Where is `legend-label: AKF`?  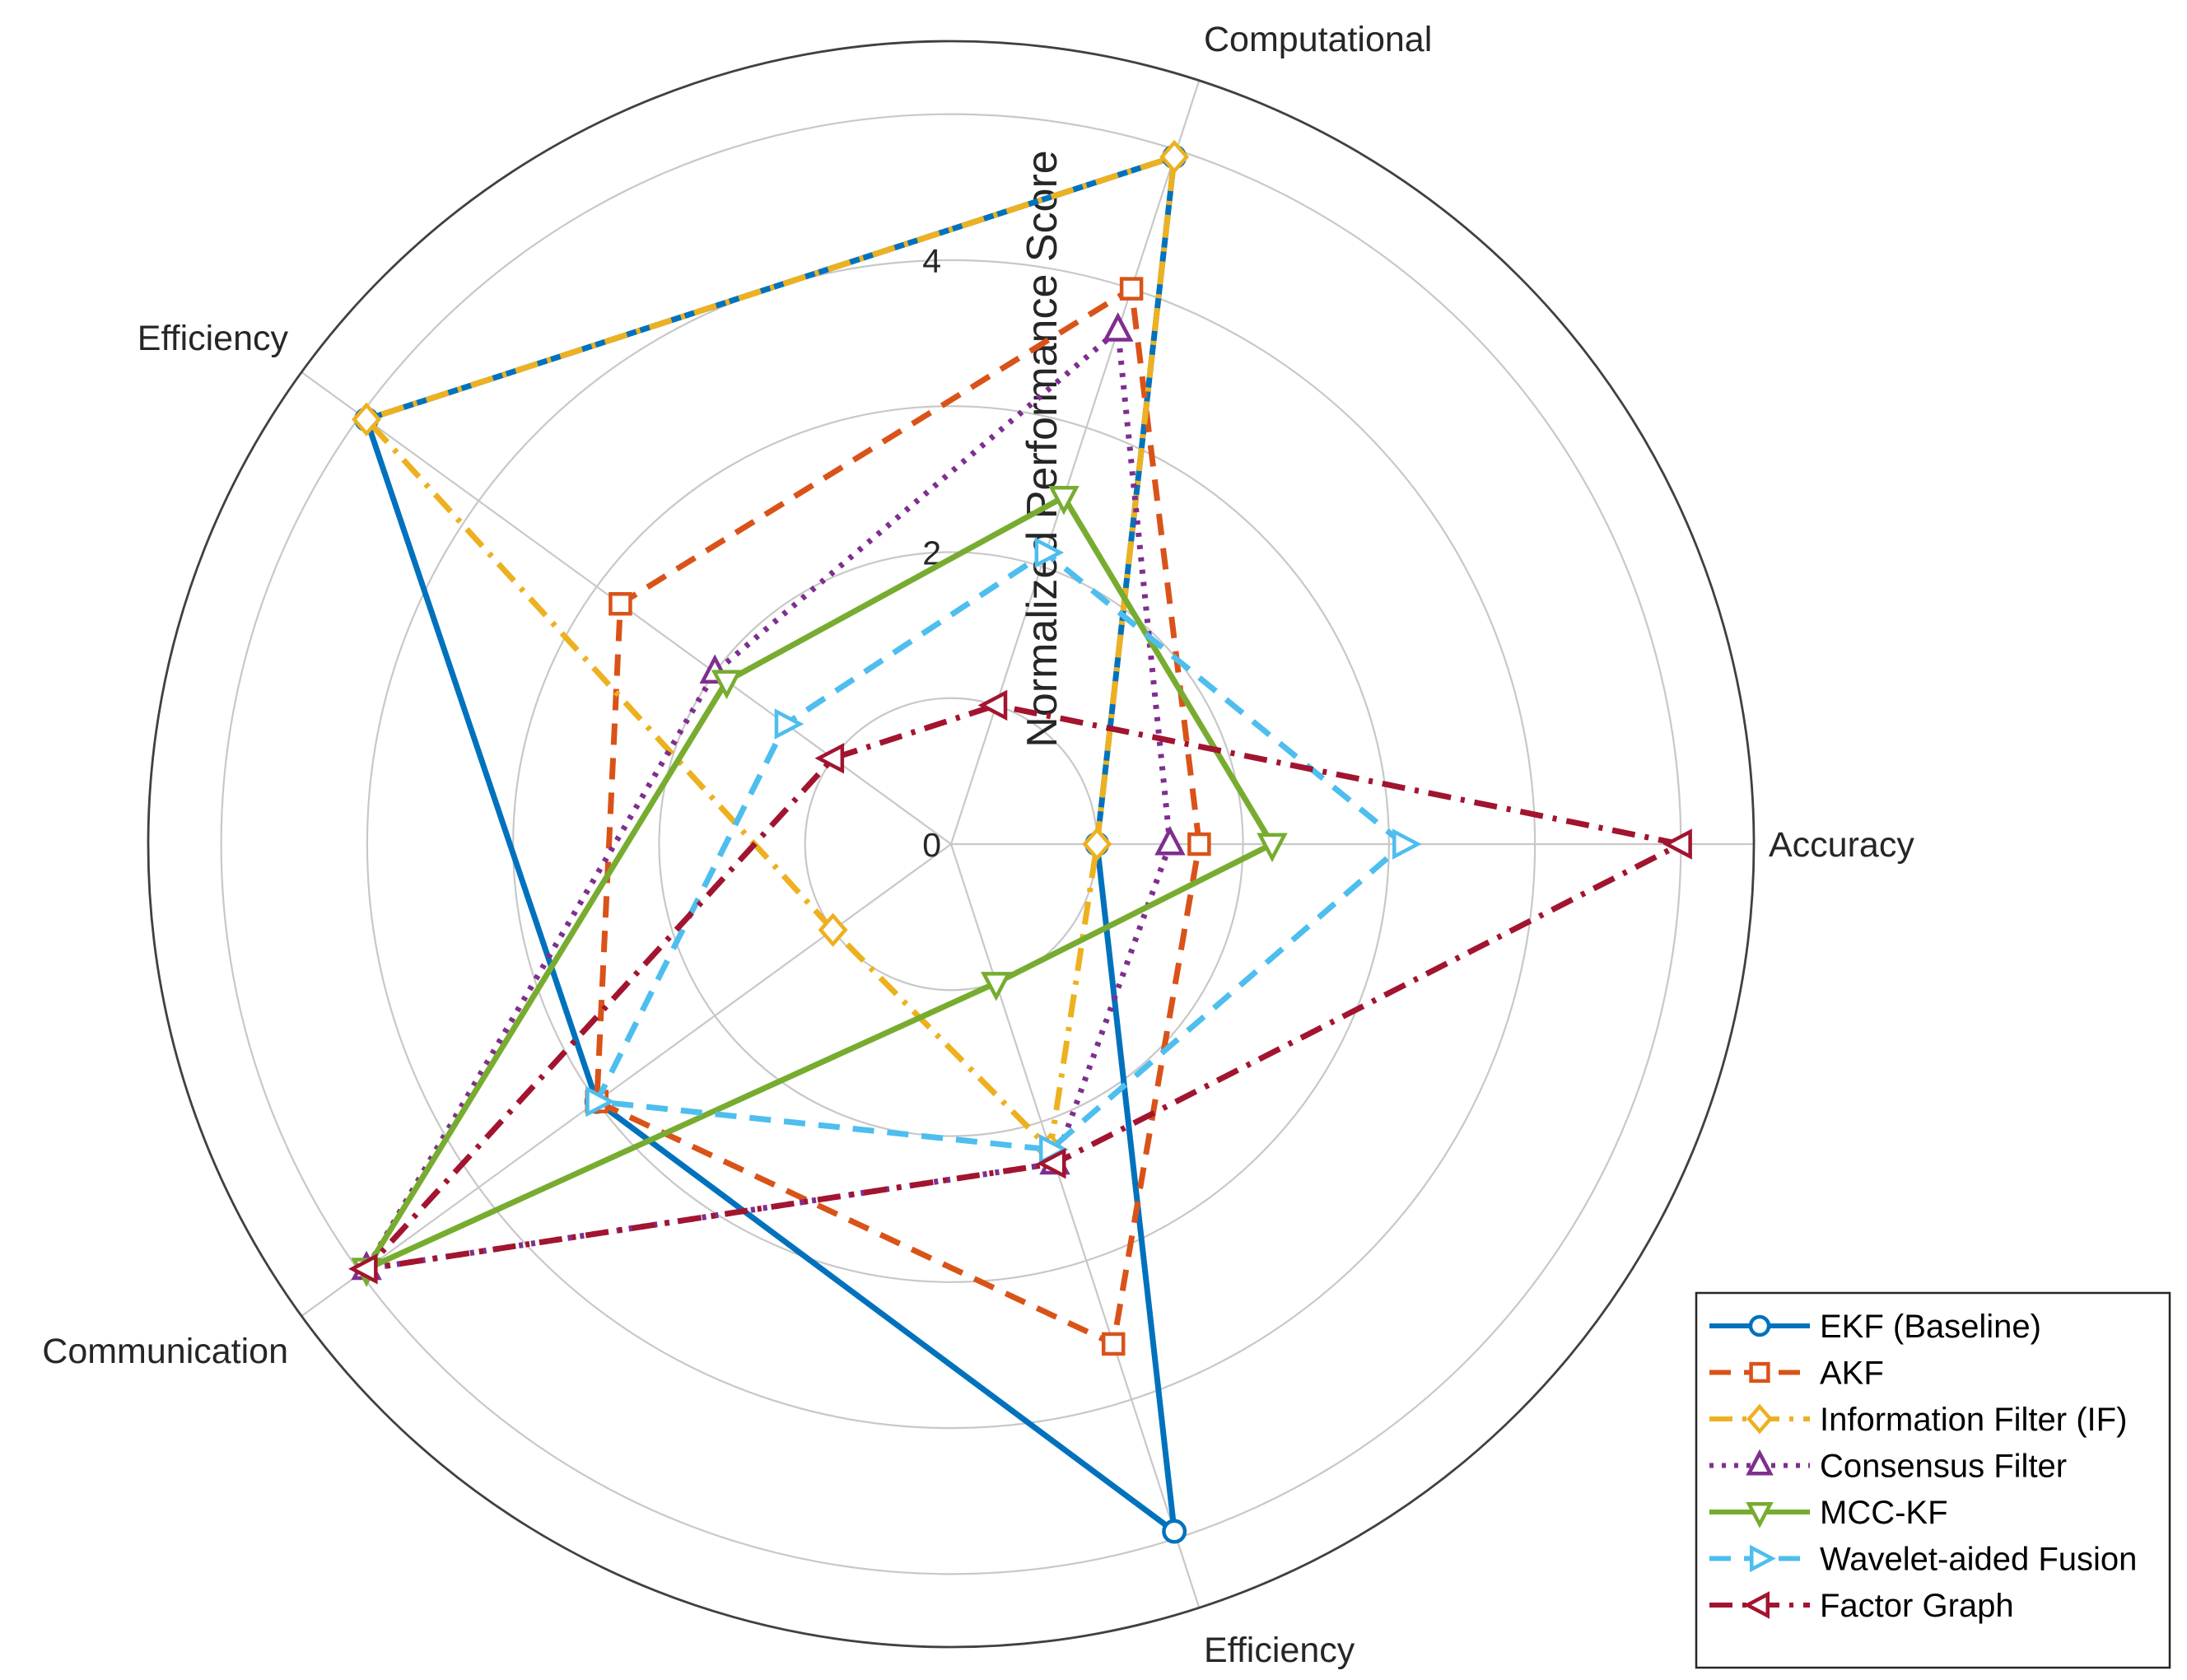 legend-label: AKF is located at coordinates (1852, 1374).